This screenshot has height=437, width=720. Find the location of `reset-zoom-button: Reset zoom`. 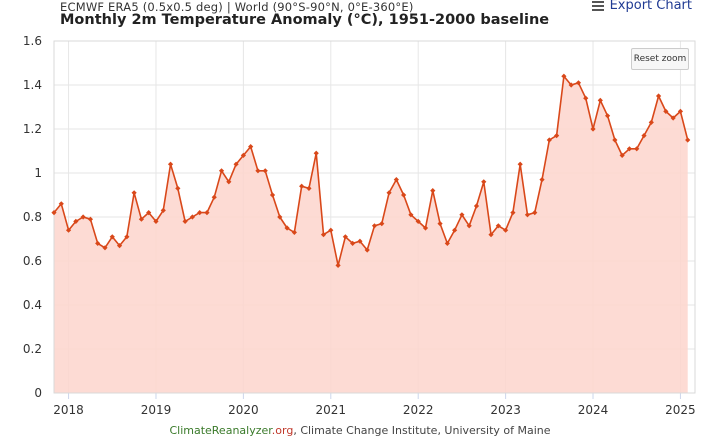

reset-zoom-button: Reset zoom is located at coordinates (660, 59).